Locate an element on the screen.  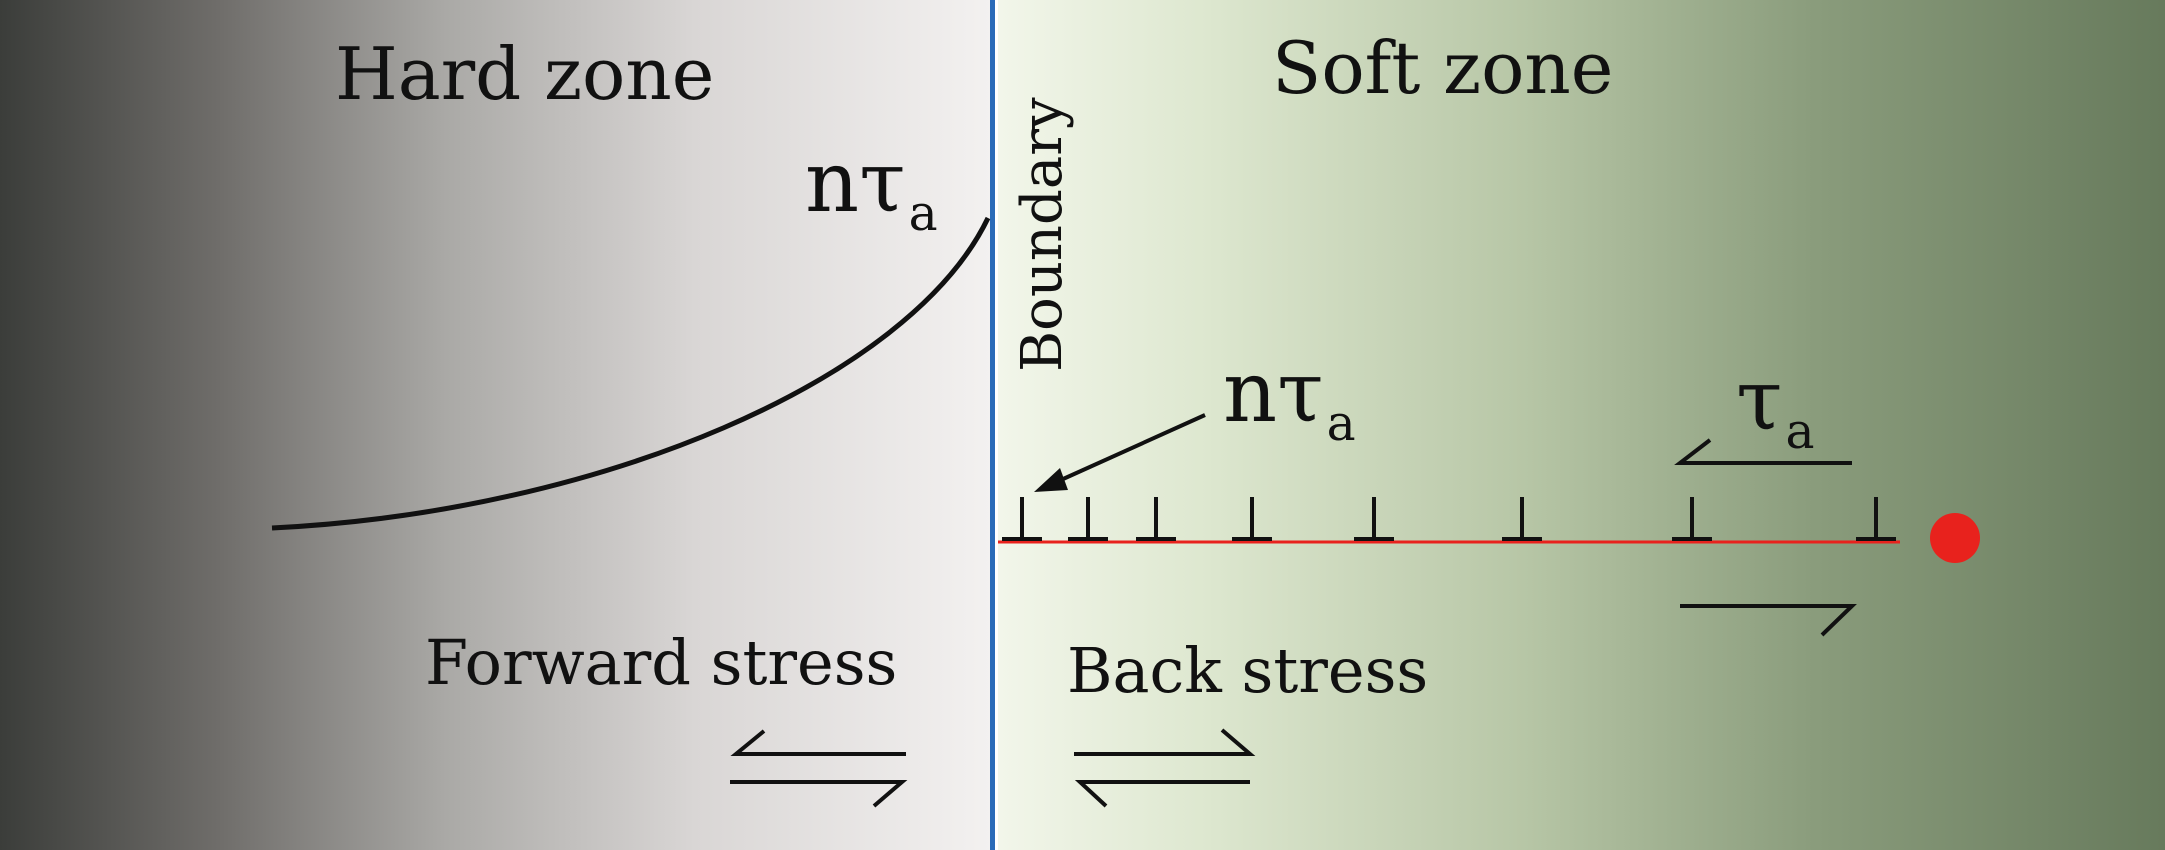
applied-stress-symbol: τa is located at coordinates (1775, 407).